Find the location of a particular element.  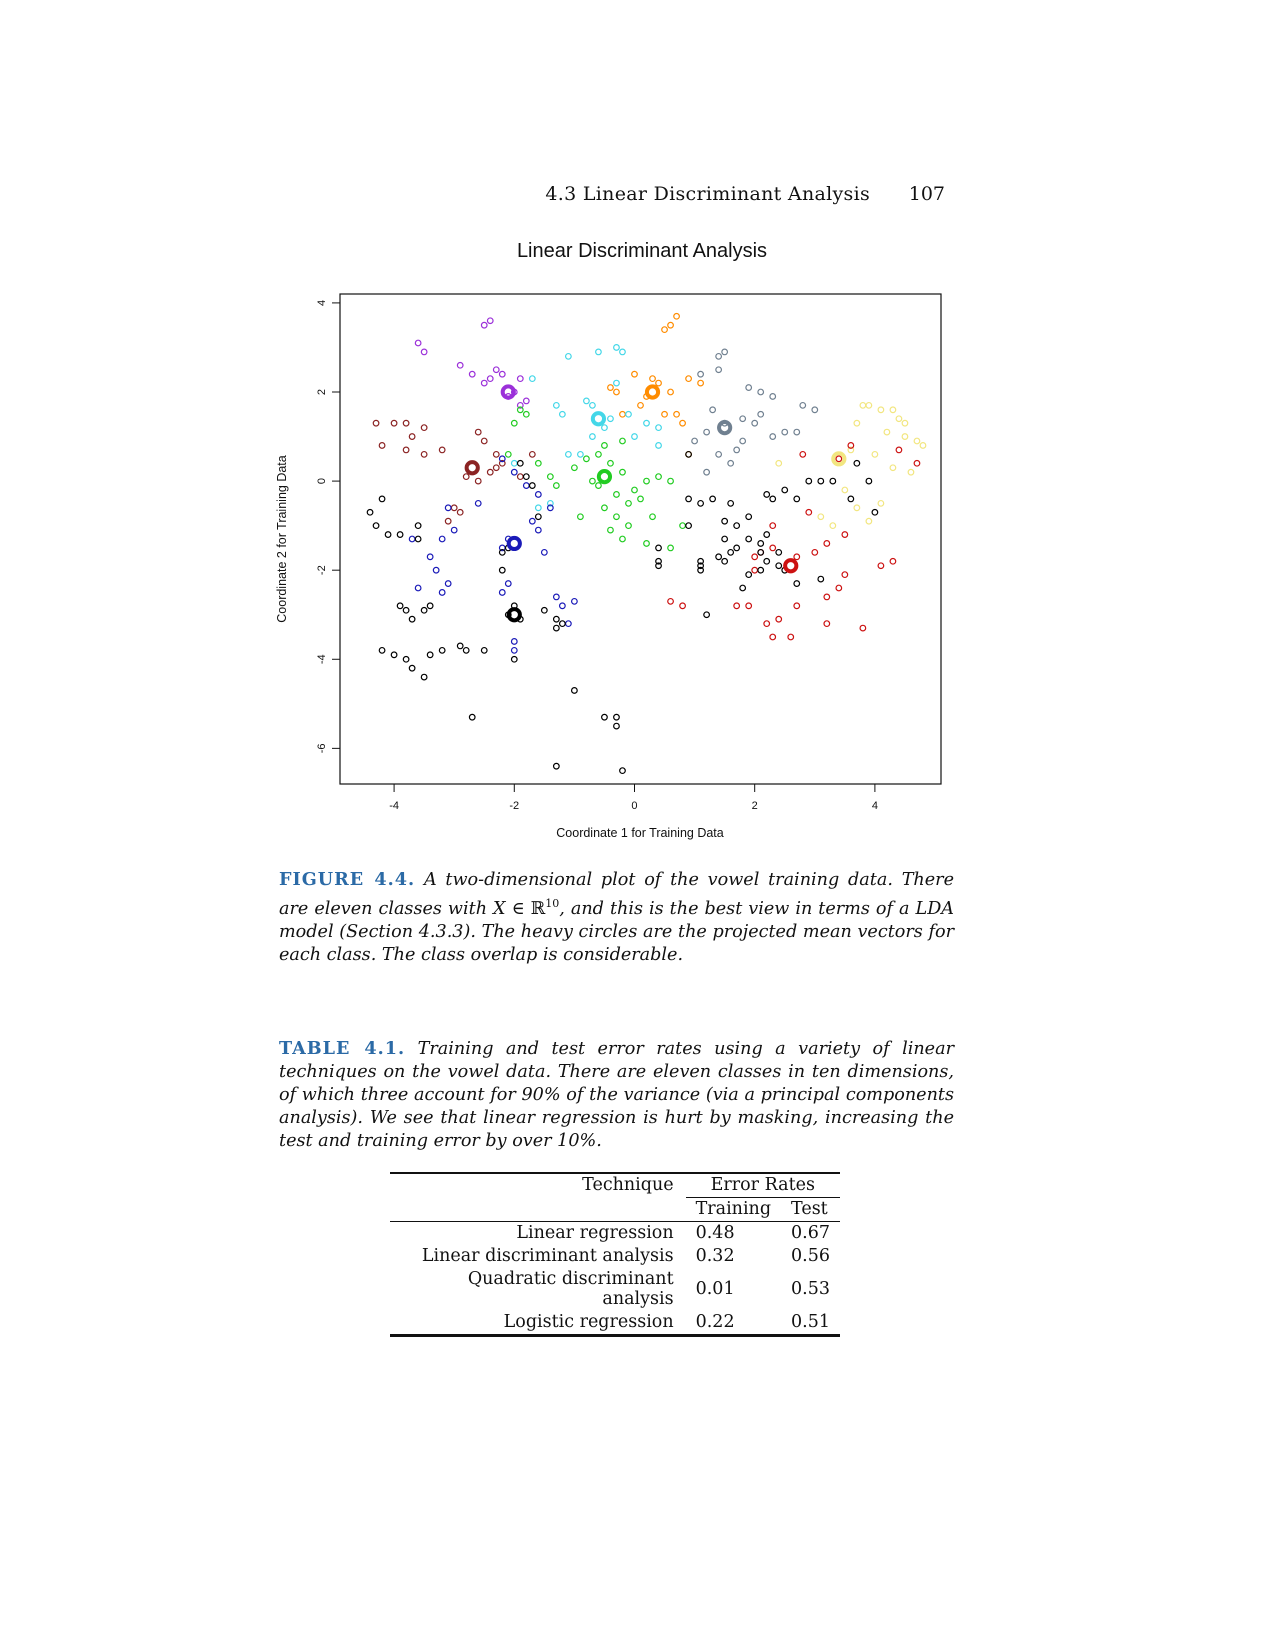

x-tick-label: 0 is located at coordinates (634, 806).